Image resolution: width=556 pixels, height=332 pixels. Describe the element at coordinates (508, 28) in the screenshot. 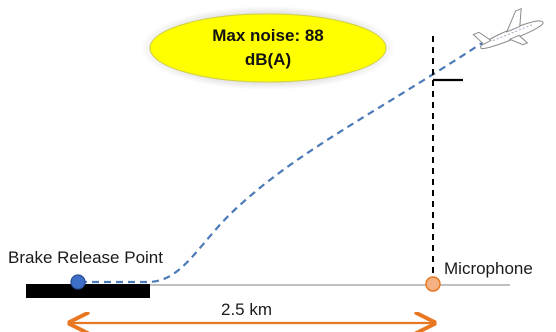

I see `aircraft-icon` at that location.